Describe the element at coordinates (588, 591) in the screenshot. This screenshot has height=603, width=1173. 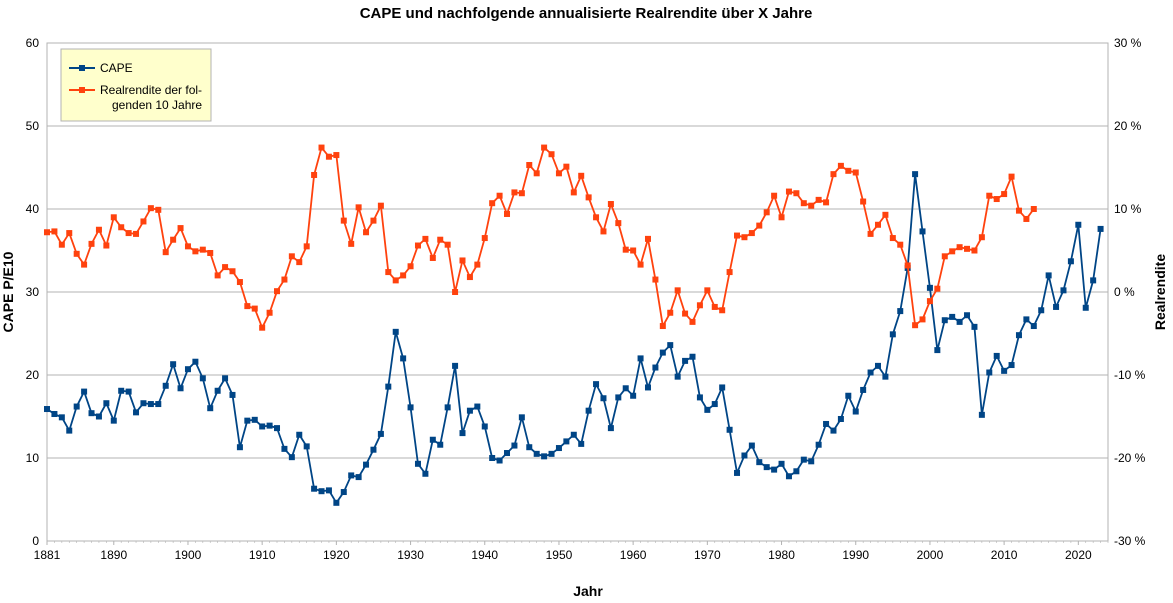
I see `x-axis-title: Jahr` at that location.